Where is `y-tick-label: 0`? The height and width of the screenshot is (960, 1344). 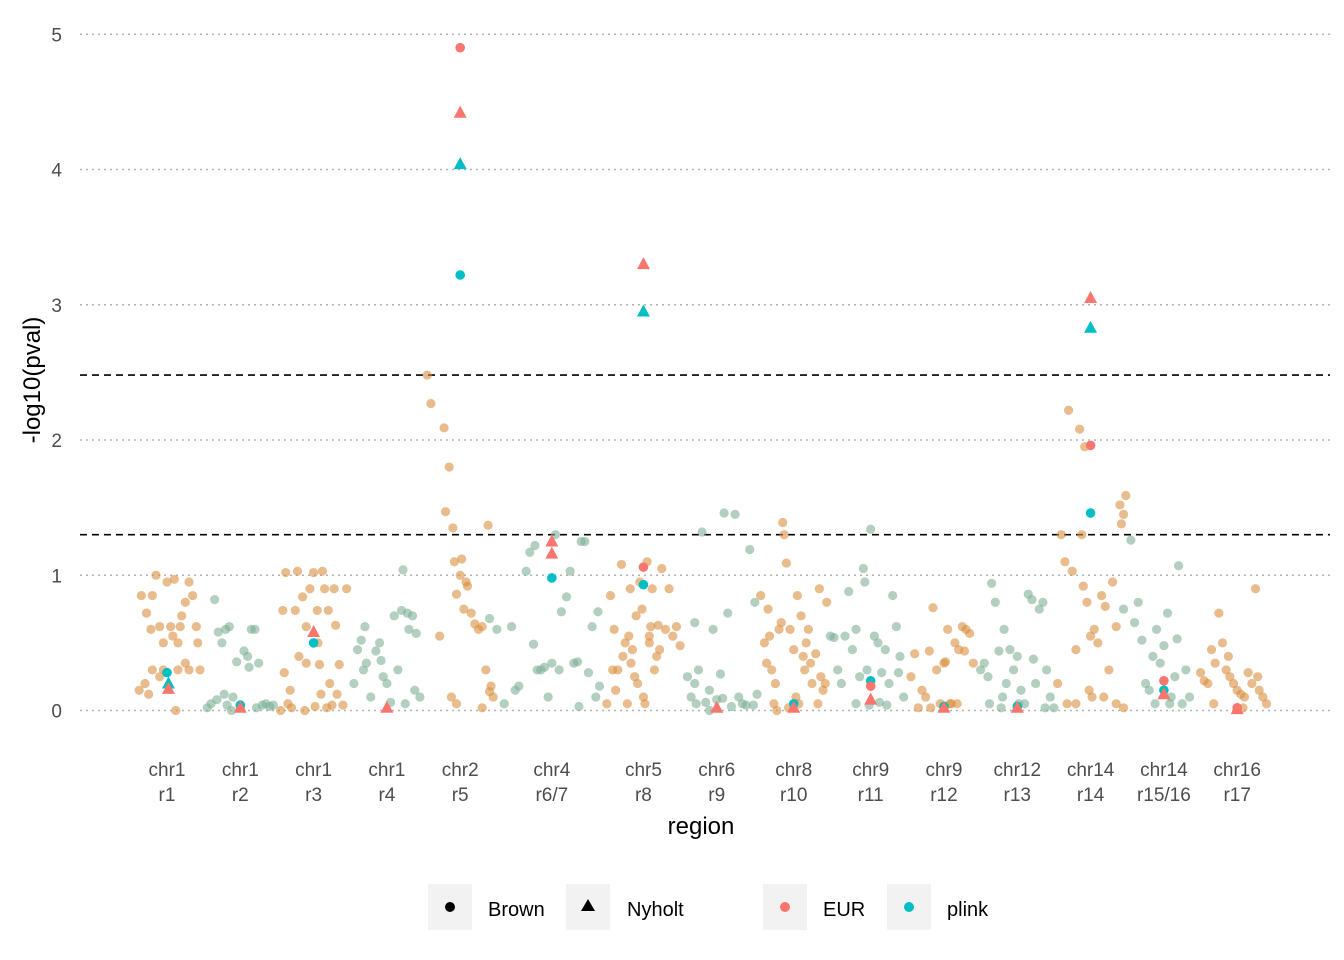
y-tick-label: 0 is located at coordinates (56, 712).